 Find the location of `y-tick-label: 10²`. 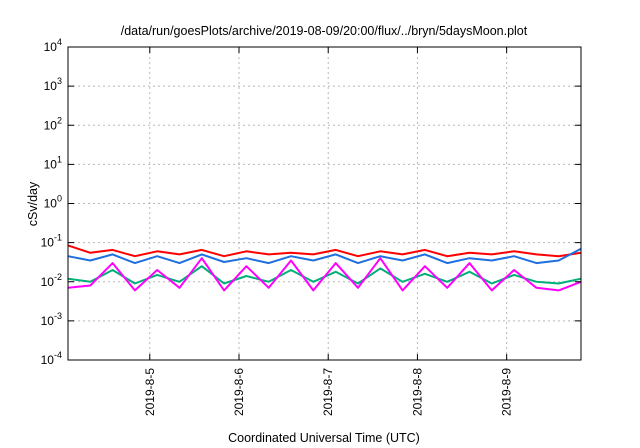

y-tick-label: 10² is located at coordinates (53, 123).